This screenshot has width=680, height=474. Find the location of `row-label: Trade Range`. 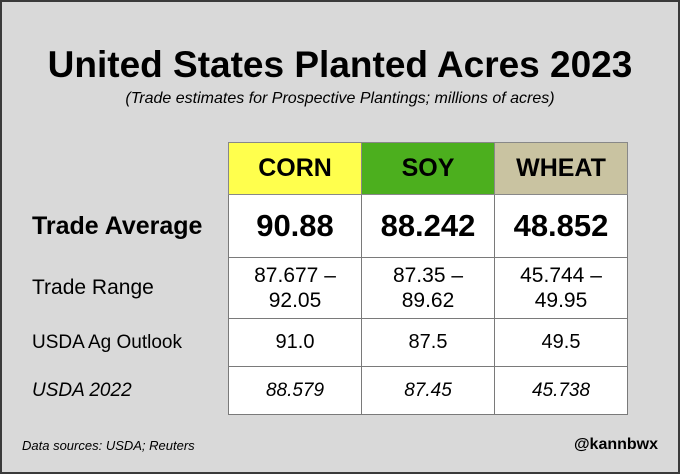

row-label: Trade Range is located at coordinates (93, 287).